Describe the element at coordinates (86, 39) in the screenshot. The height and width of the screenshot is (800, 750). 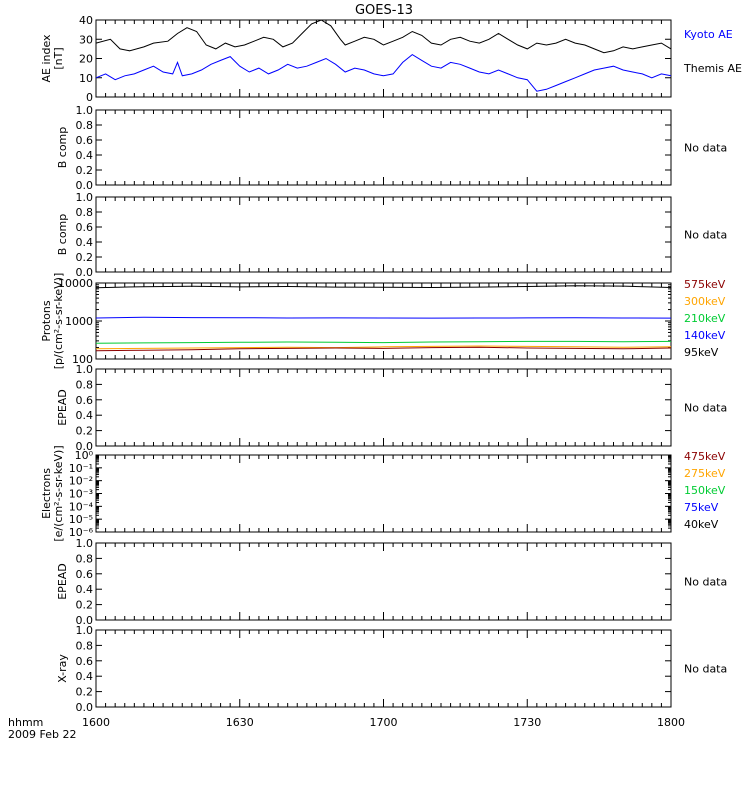
I see `y-tick-label: 30` at that location.